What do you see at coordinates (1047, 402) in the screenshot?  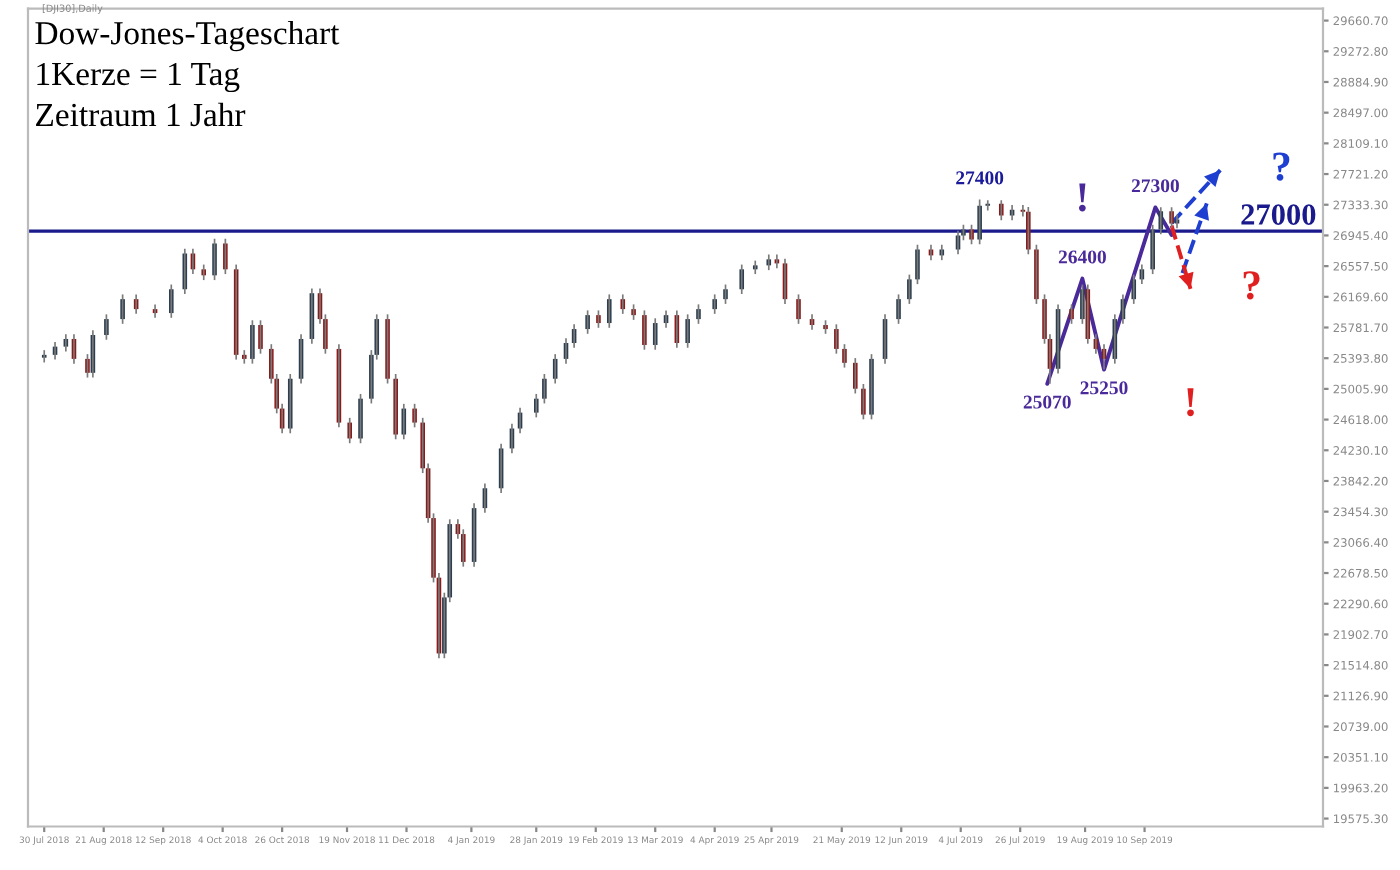 I see `annotation: 25070` at bounding box center [1047, 402].